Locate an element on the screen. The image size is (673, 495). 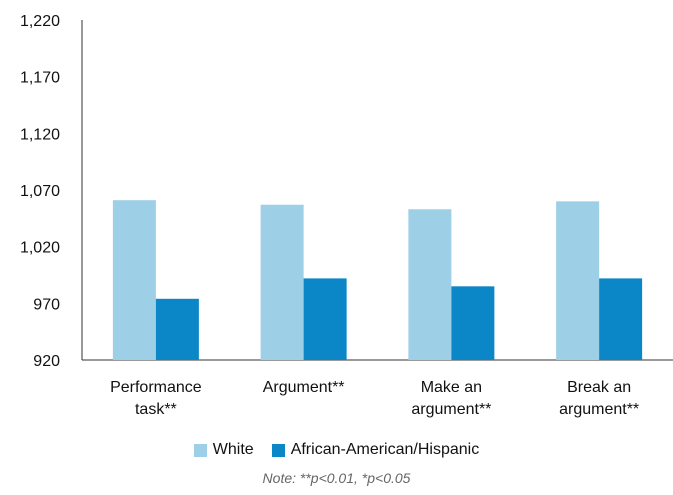
legend-item-african-american-hispanic: African-American/Hispanic is located at coordinates (375, 450).